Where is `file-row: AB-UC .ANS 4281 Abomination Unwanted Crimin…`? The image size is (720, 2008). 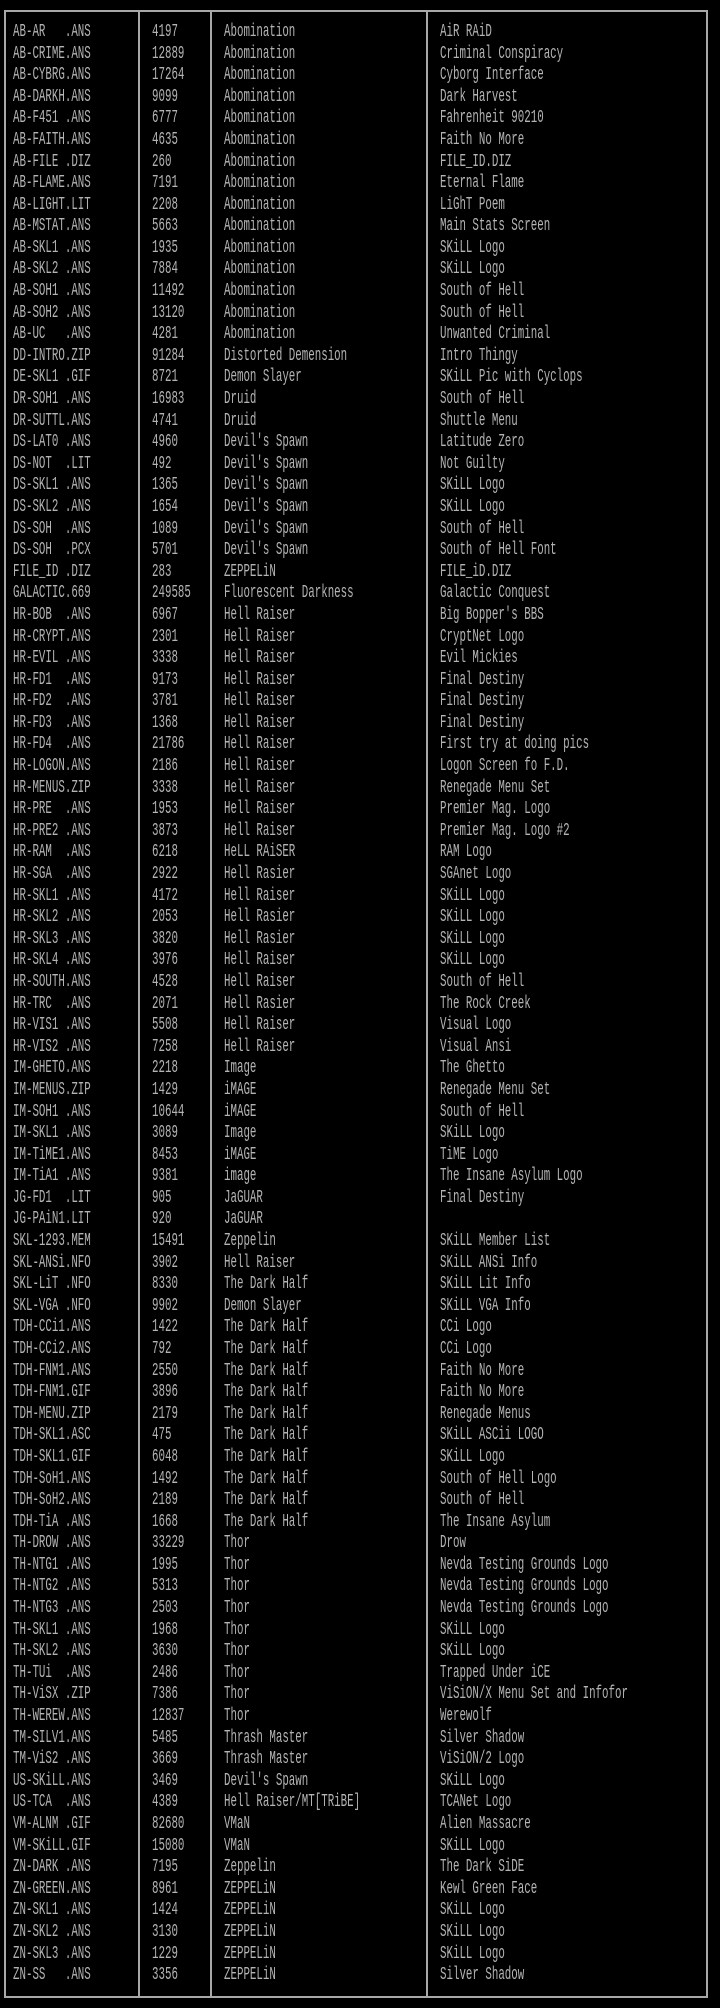 file-row: AB-UC .ANS 4281 Abomination Unwanted Crimin… is located at coordinates (360, 334).